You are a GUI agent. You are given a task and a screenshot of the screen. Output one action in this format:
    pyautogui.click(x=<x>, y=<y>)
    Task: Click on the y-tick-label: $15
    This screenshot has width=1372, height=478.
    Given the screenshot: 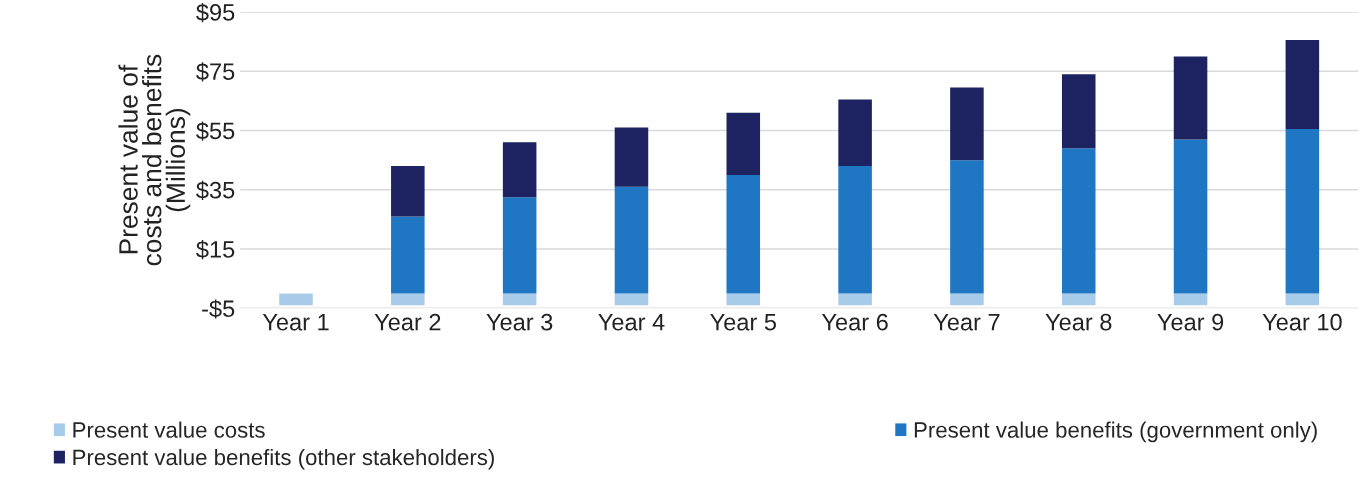 What is the action you would take?
    pyautogui.click(x=215, y=250)
    